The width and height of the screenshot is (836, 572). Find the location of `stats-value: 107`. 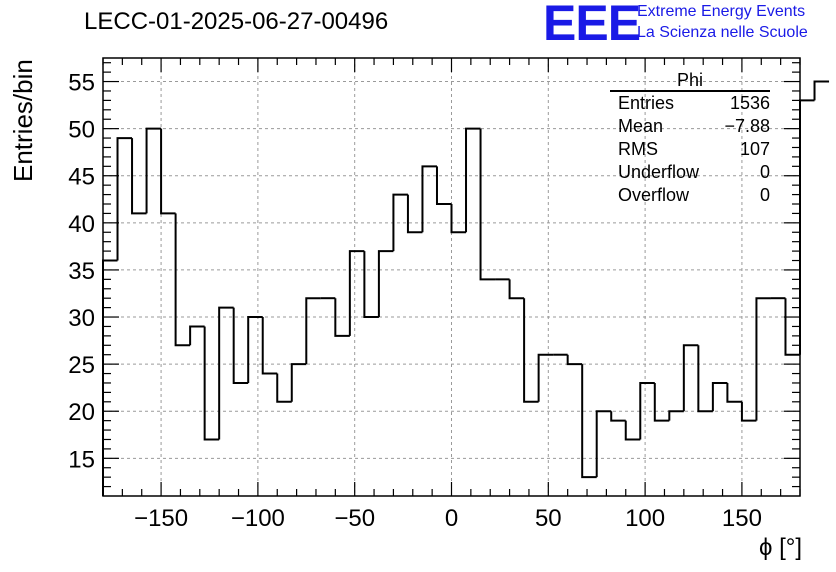

stats-value: 107 is located at coordinates (754, 149).